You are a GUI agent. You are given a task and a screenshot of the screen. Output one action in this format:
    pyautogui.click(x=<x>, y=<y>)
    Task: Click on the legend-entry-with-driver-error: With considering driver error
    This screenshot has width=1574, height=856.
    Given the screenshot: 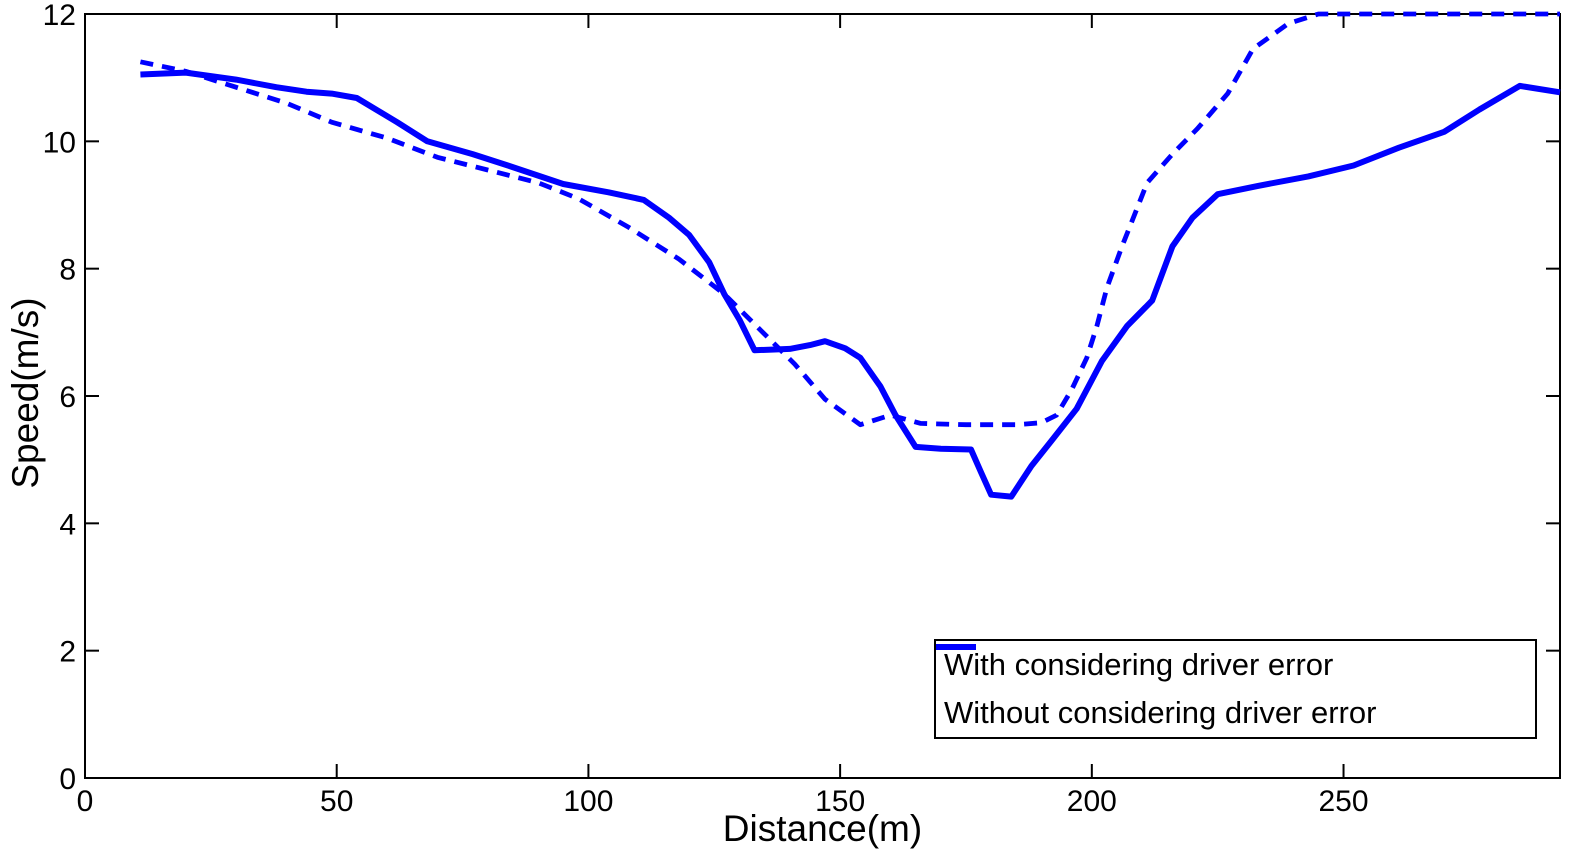 What is the action you would take?
    pyautogui.click(x=1235, y=665)
    